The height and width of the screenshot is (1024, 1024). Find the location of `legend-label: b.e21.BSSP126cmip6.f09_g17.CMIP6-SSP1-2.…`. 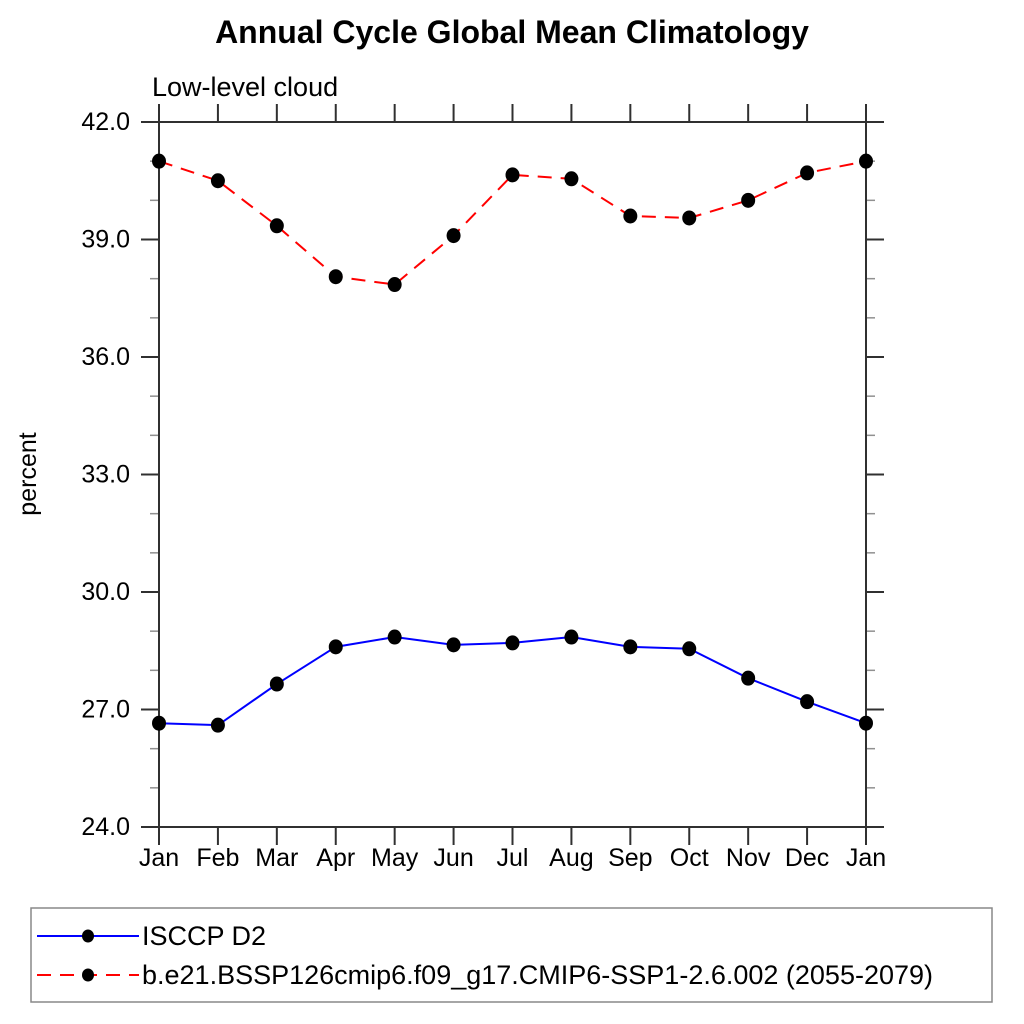

legend-label: b.e21.BSSP126cmip6.f09_g17.CMIP6-SSP1-2.… is located at coordinates (537, 975).